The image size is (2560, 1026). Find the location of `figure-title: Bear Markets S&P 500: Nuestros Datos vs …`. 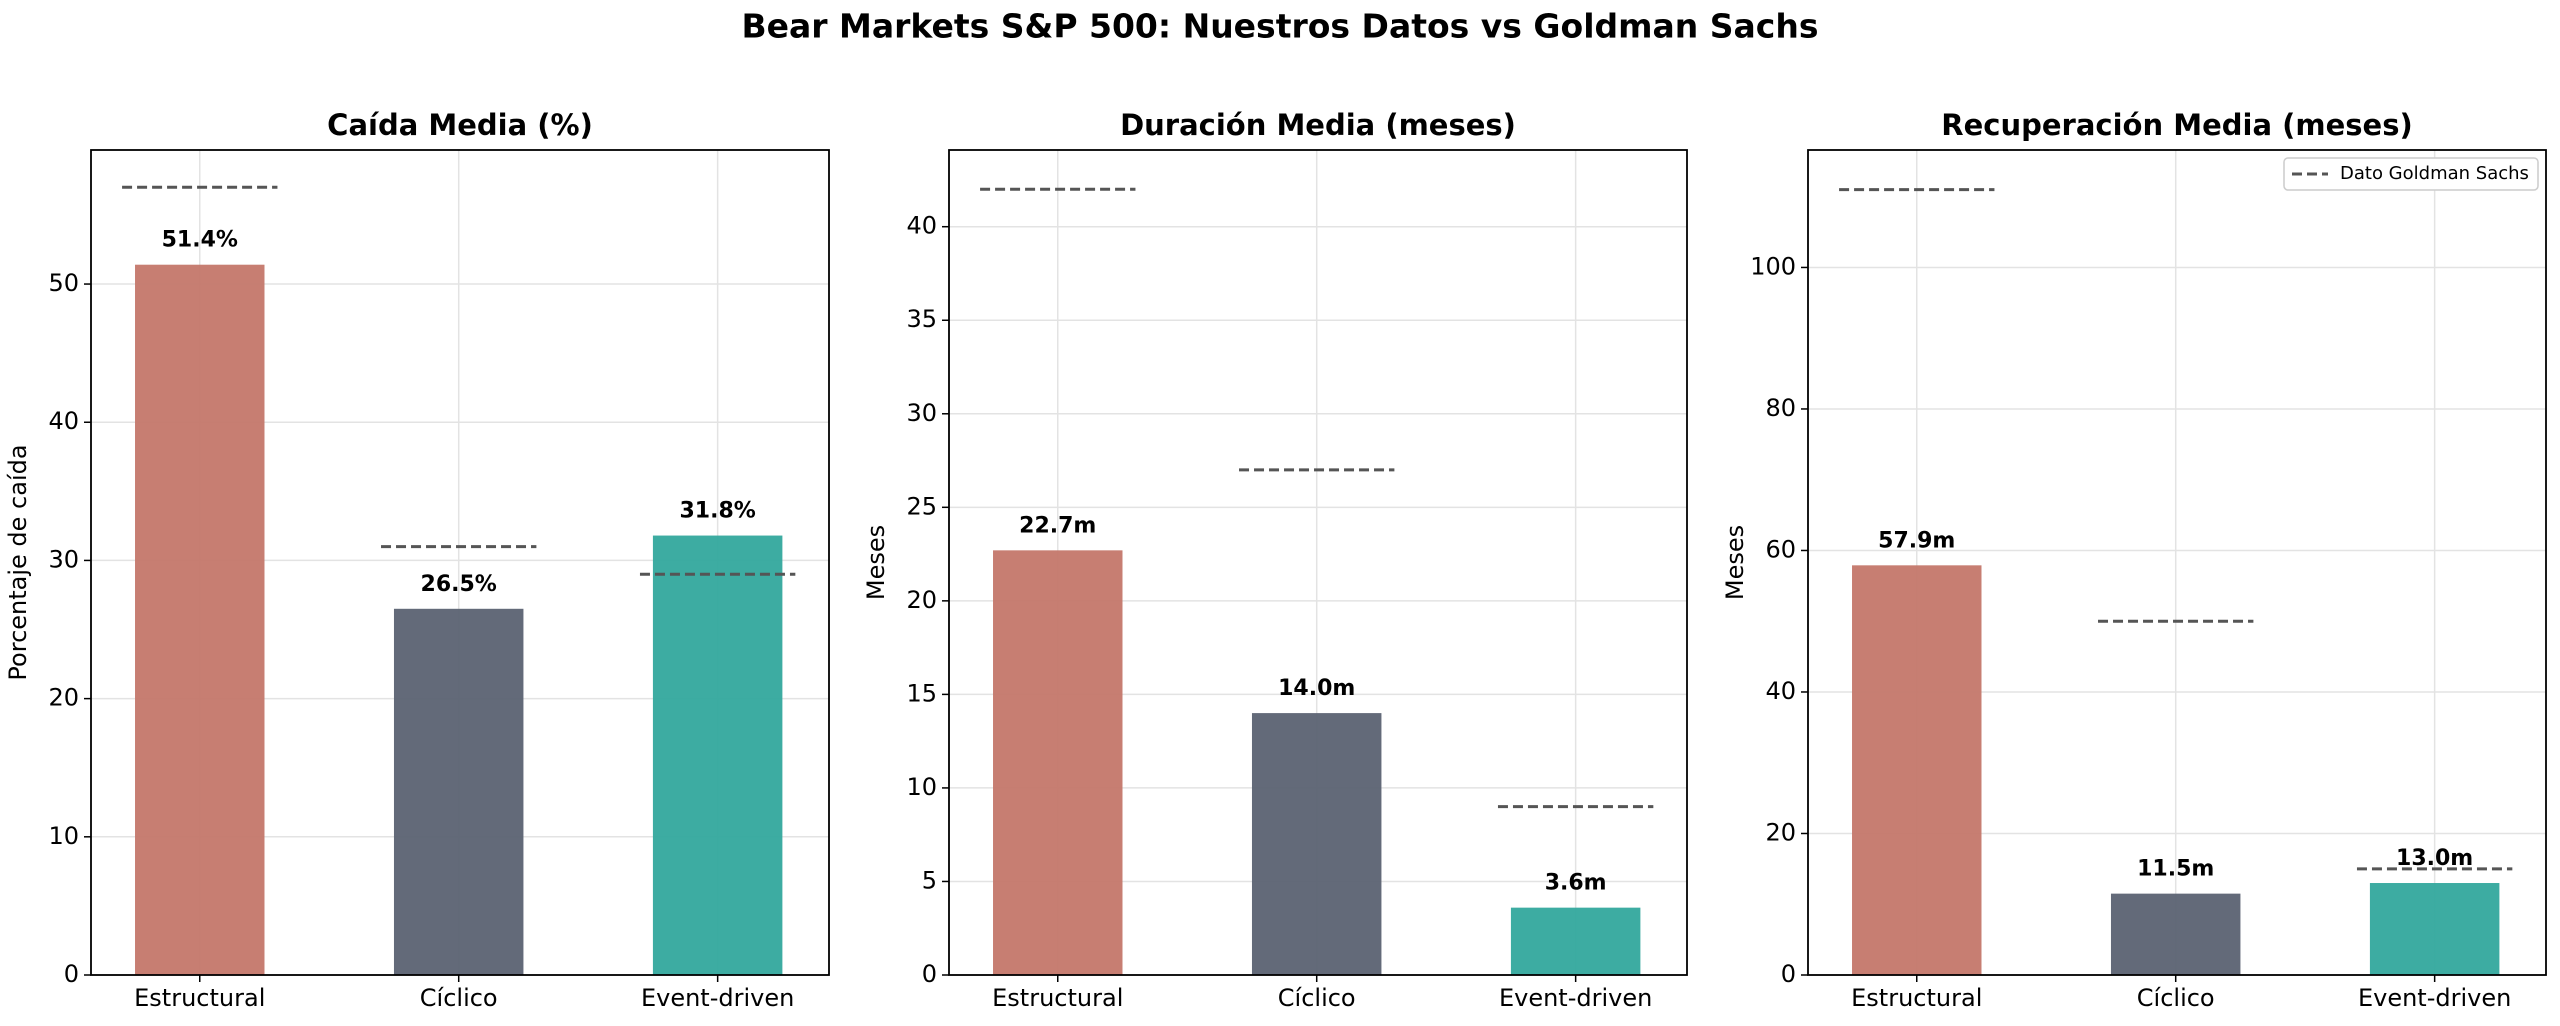

figure-title: Bear Markets S&P 500: Nuestros Datos vs … is located at coordinates (1279, 26).